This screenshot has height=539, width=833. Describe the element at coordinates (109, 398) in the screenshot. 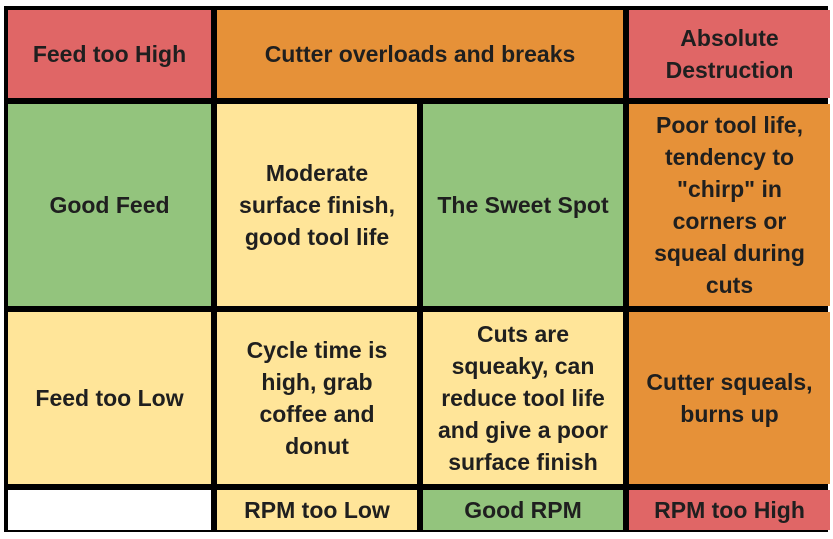

I see `cell-feed-too-low: Feed too Low` at that location.